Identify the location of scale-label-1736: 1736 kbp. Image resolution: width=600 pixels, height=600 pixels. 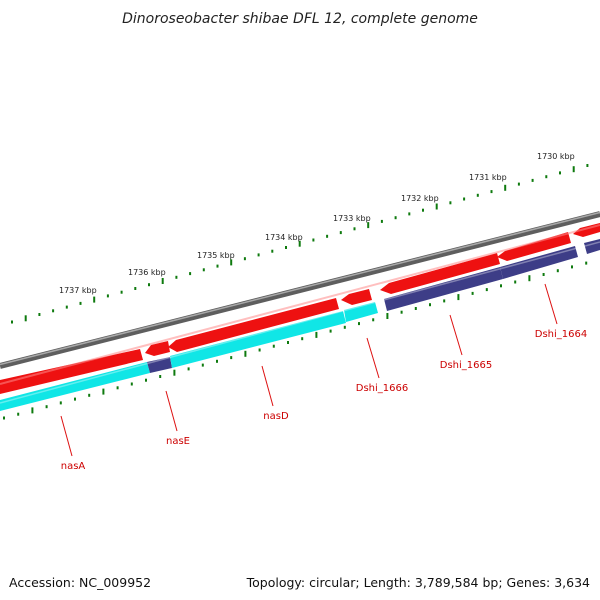
(147, 272).